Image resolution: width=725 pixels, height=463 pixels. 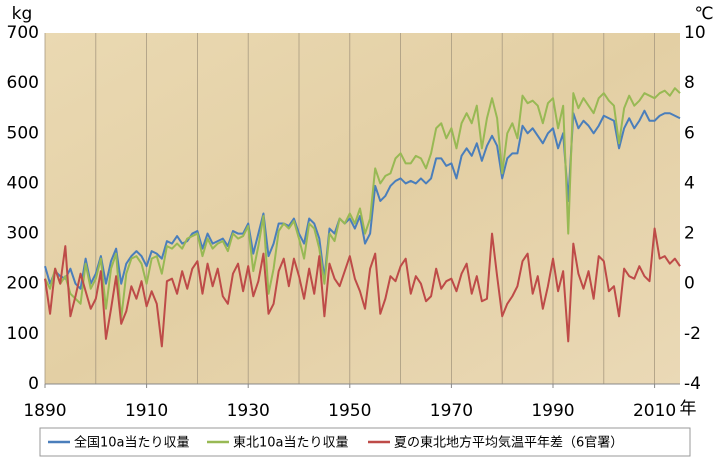 I want to click on y-tick-label: 0, so click(x=33, y=384).